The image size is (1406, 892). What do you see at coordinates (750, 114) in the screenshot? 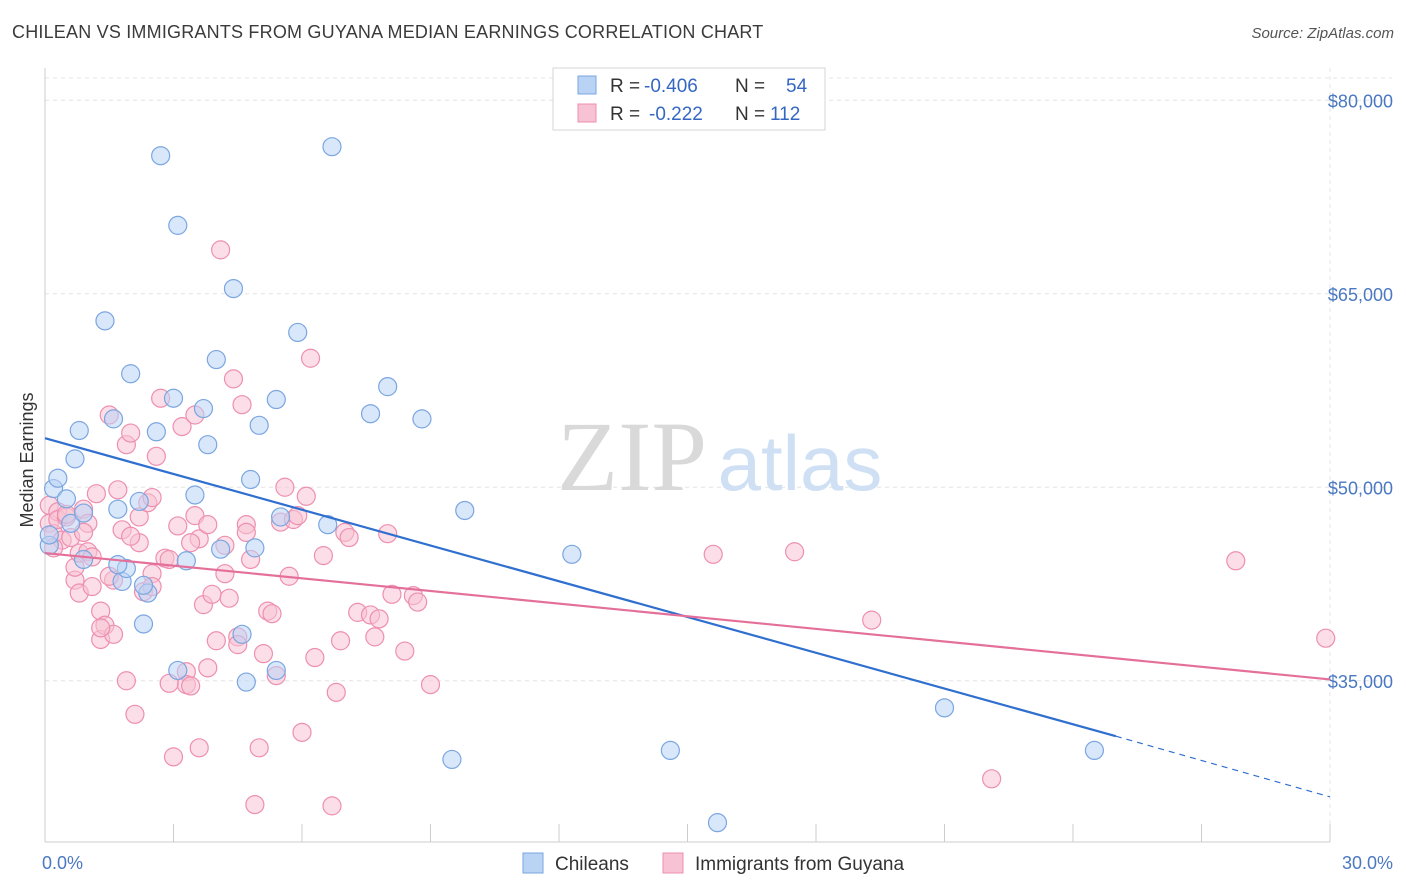
I see `legend-n-label-2: N =` at bounding box center [750, 114].